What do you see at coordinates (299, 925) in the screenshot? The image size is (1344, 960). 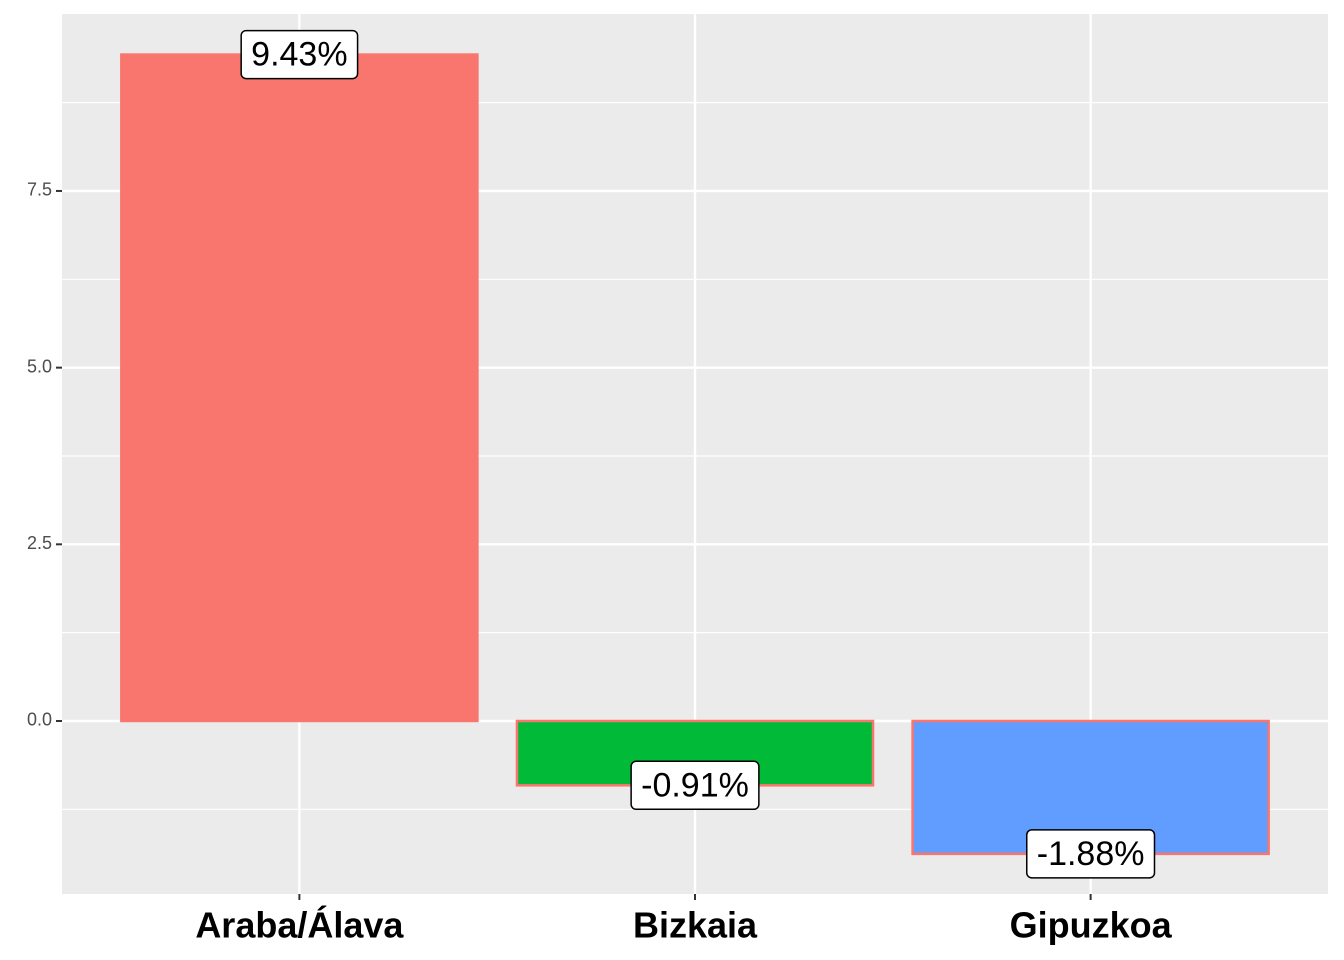 I see `x-tick-label: Araba/Álava` at bounding box center [299, 925].